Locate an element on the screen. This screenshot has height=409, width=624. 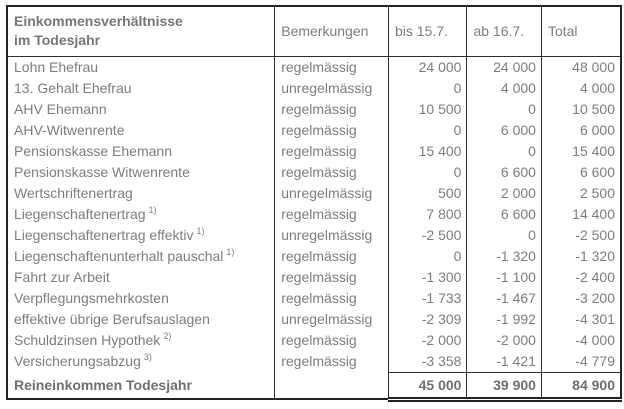
table-title-line2: im Todesjahr is located at coordinates (57, 40).